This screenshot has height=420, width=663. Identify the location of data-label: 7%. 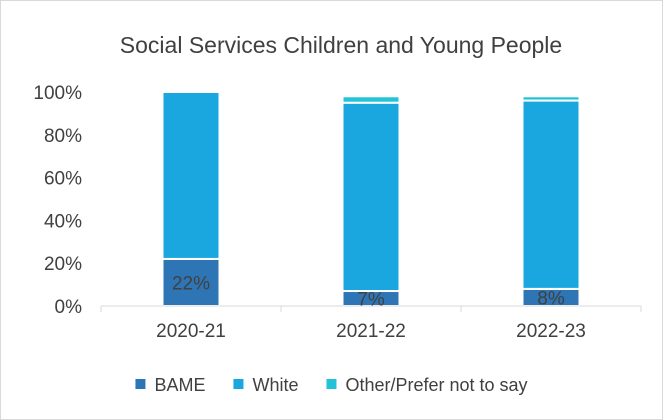
(371, 300).